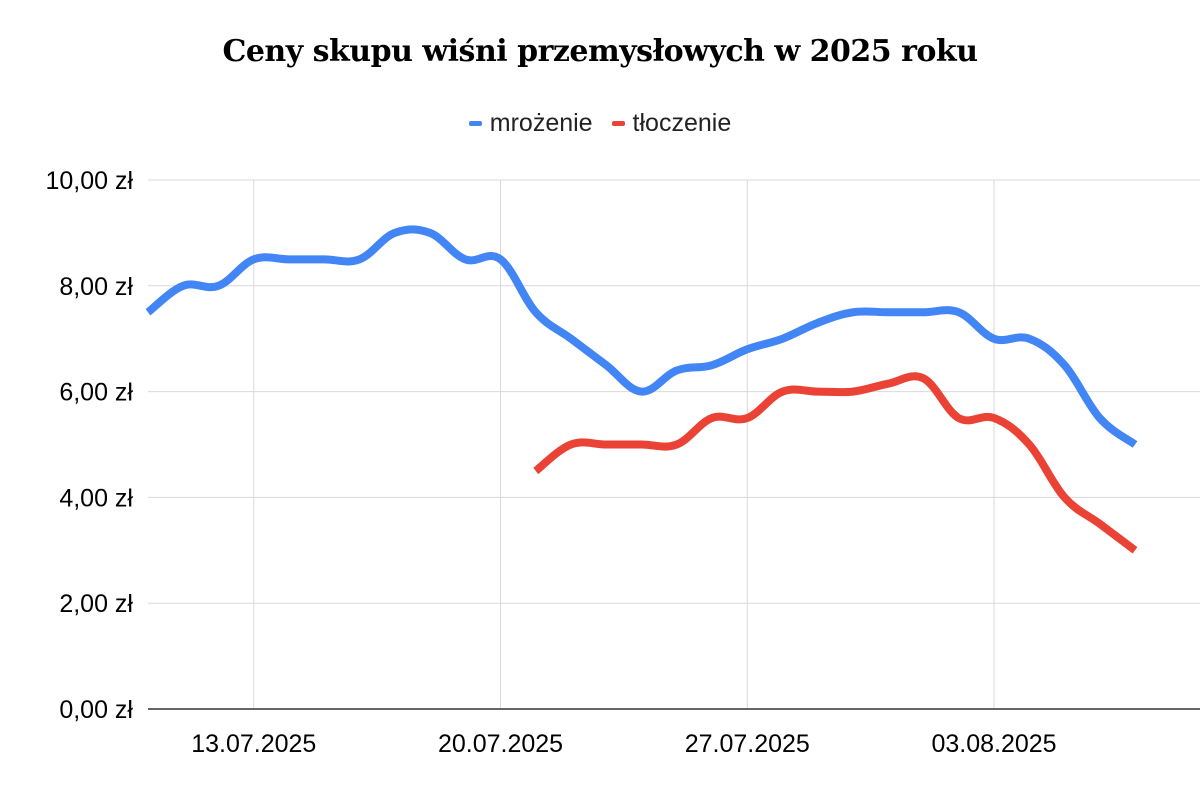 The image size is (1200, 800). Describe the element at coordinates (541, 123) in the screenshot. I see `legend-label: mrożenie` at that location.